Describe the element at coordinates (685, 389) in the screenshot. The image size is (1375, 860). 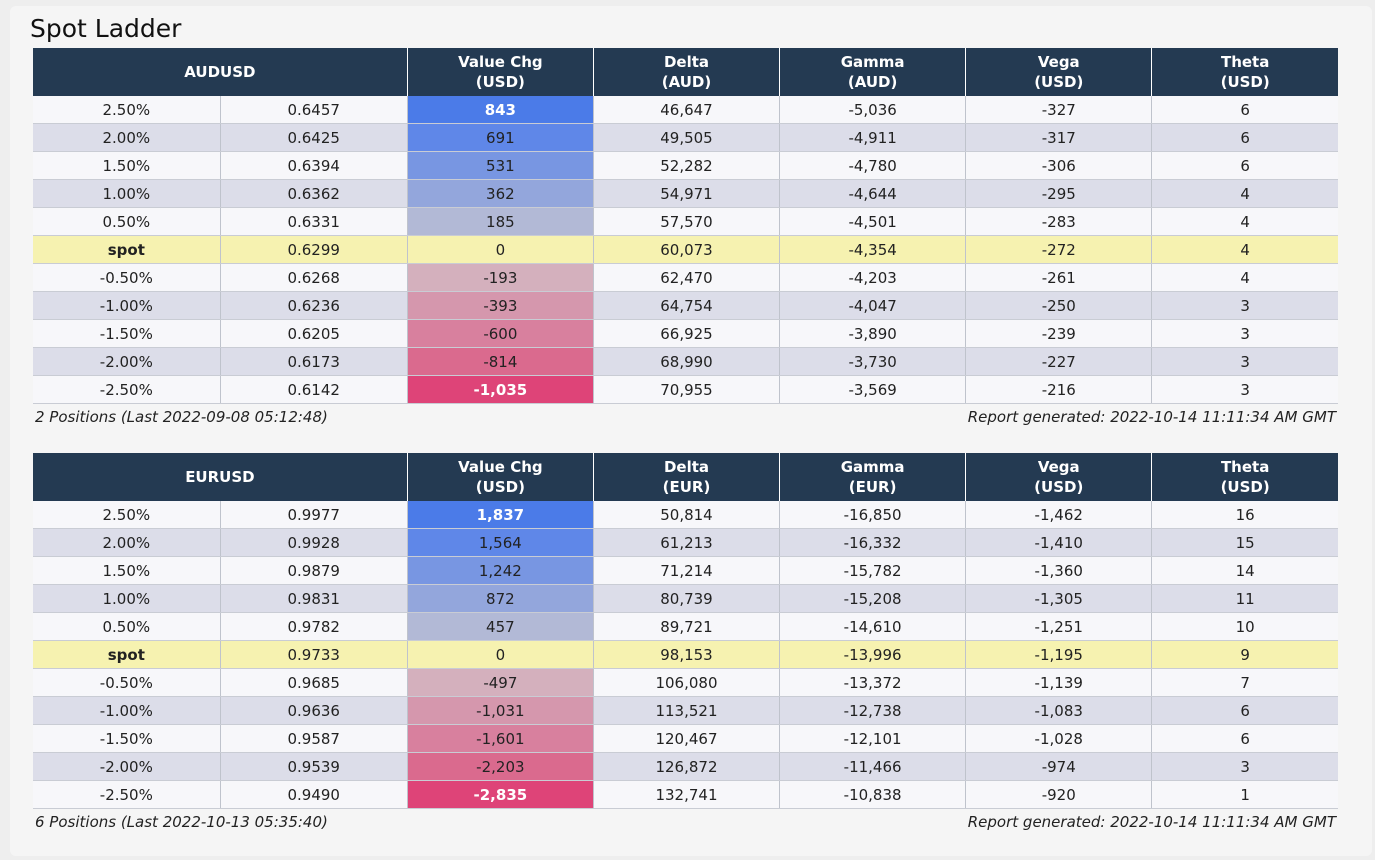
I see `ladder-row: -2.50% 0.6142 -1,035 70,955 -3,569 -216 3` at that location.